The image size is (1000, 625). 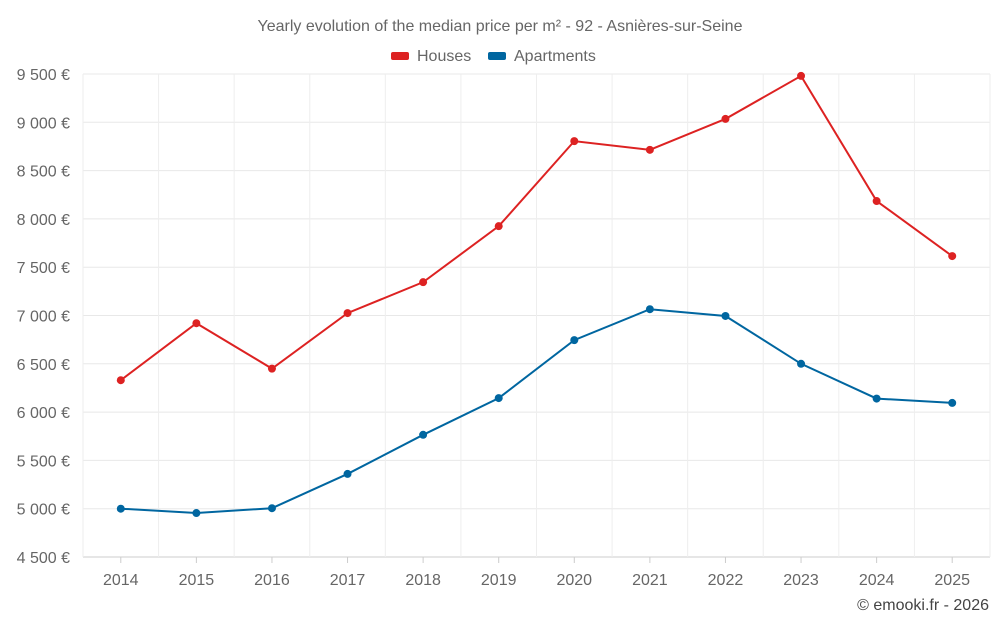 I want to click on y-tick-label: 8 500 €, so click(x=43, y=172).